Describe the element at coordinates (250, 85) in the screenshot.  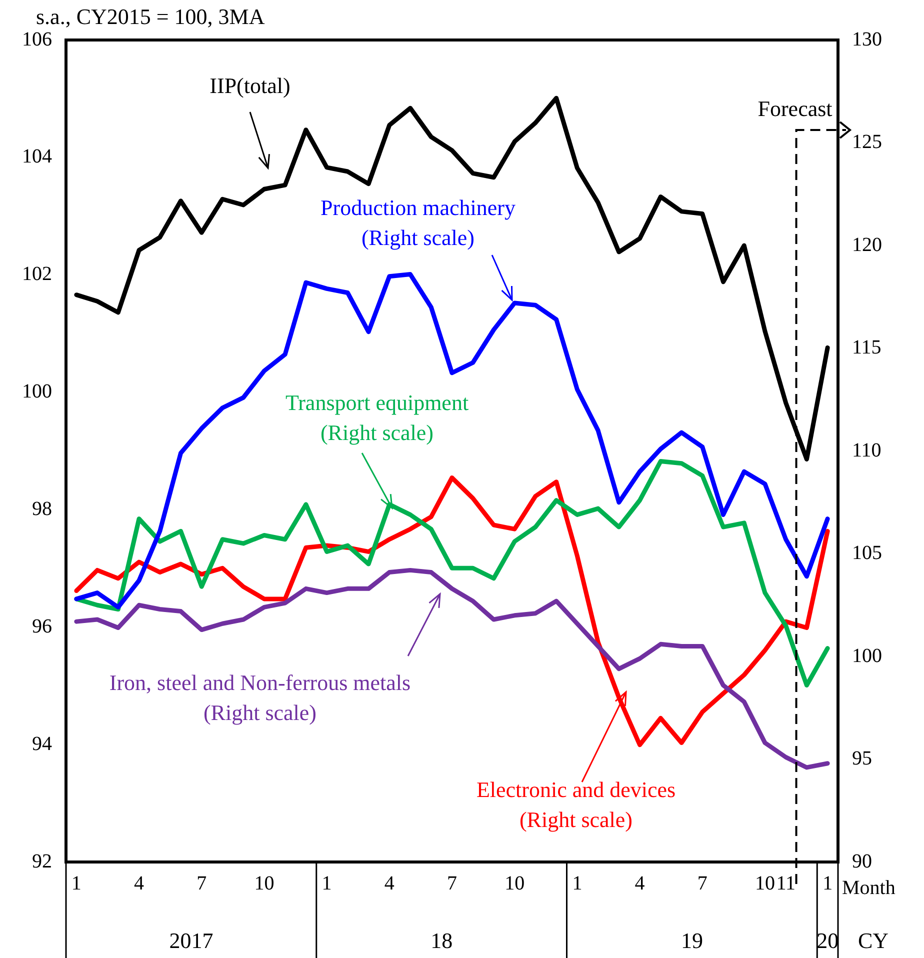
I see `series-label: IIP(total)` at that location.